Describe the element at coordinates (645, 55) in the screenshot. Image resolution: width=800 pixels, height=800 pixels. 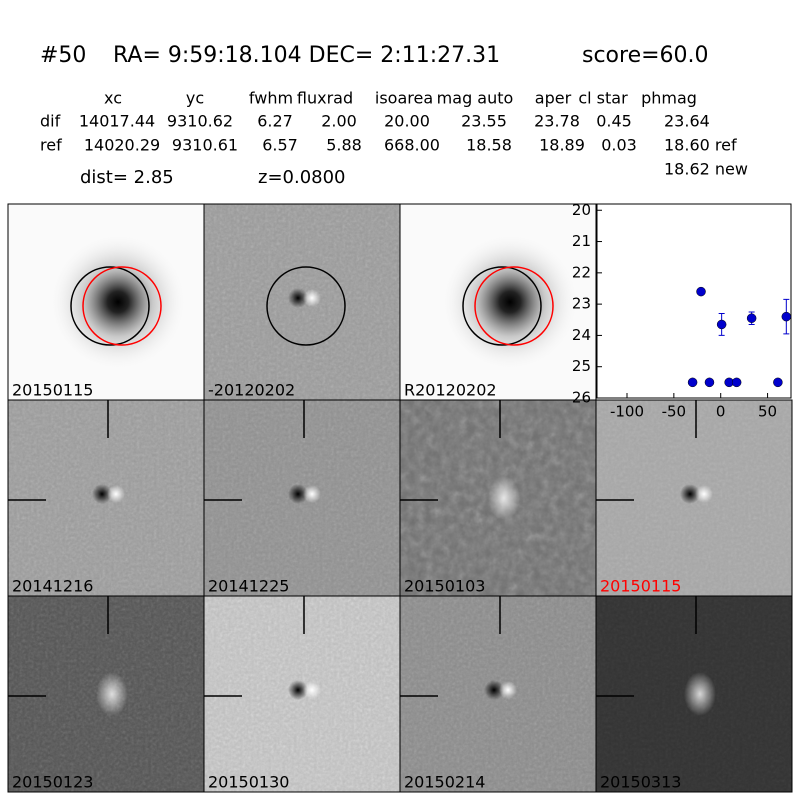
I see `title-score: score=60.0` at that location.